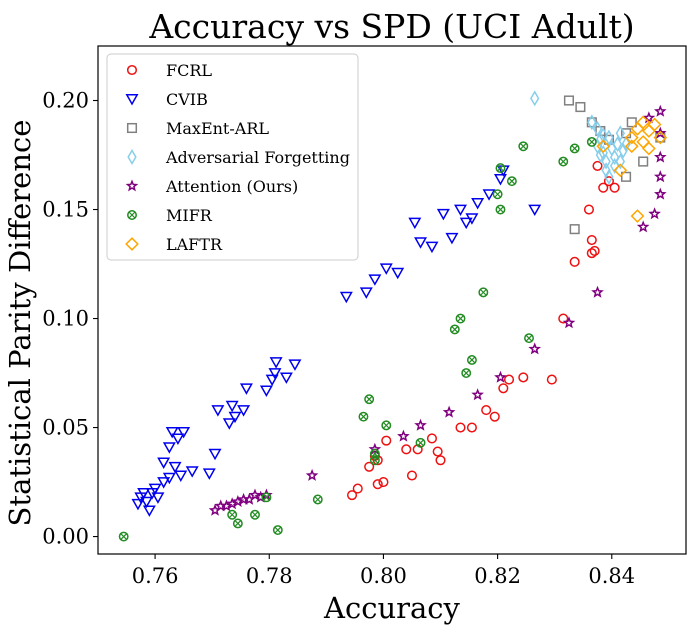 Image resolution: width=698 pixels, height=632 pixels. I want to click on y-tick-label: 0.00, so click(65, 537).